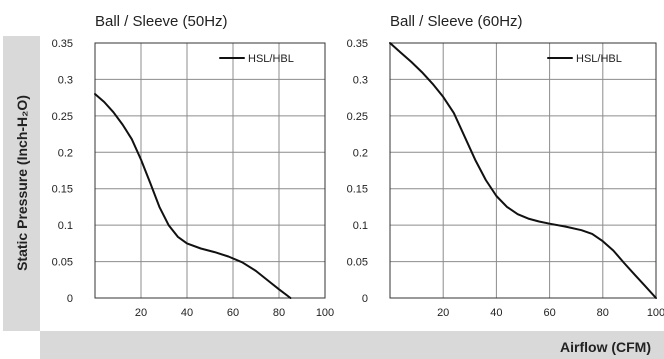  Describe the element at coordinates (65, 153) in the screenshot. I see `y-tick-label-50hz: 0.2` at that location.